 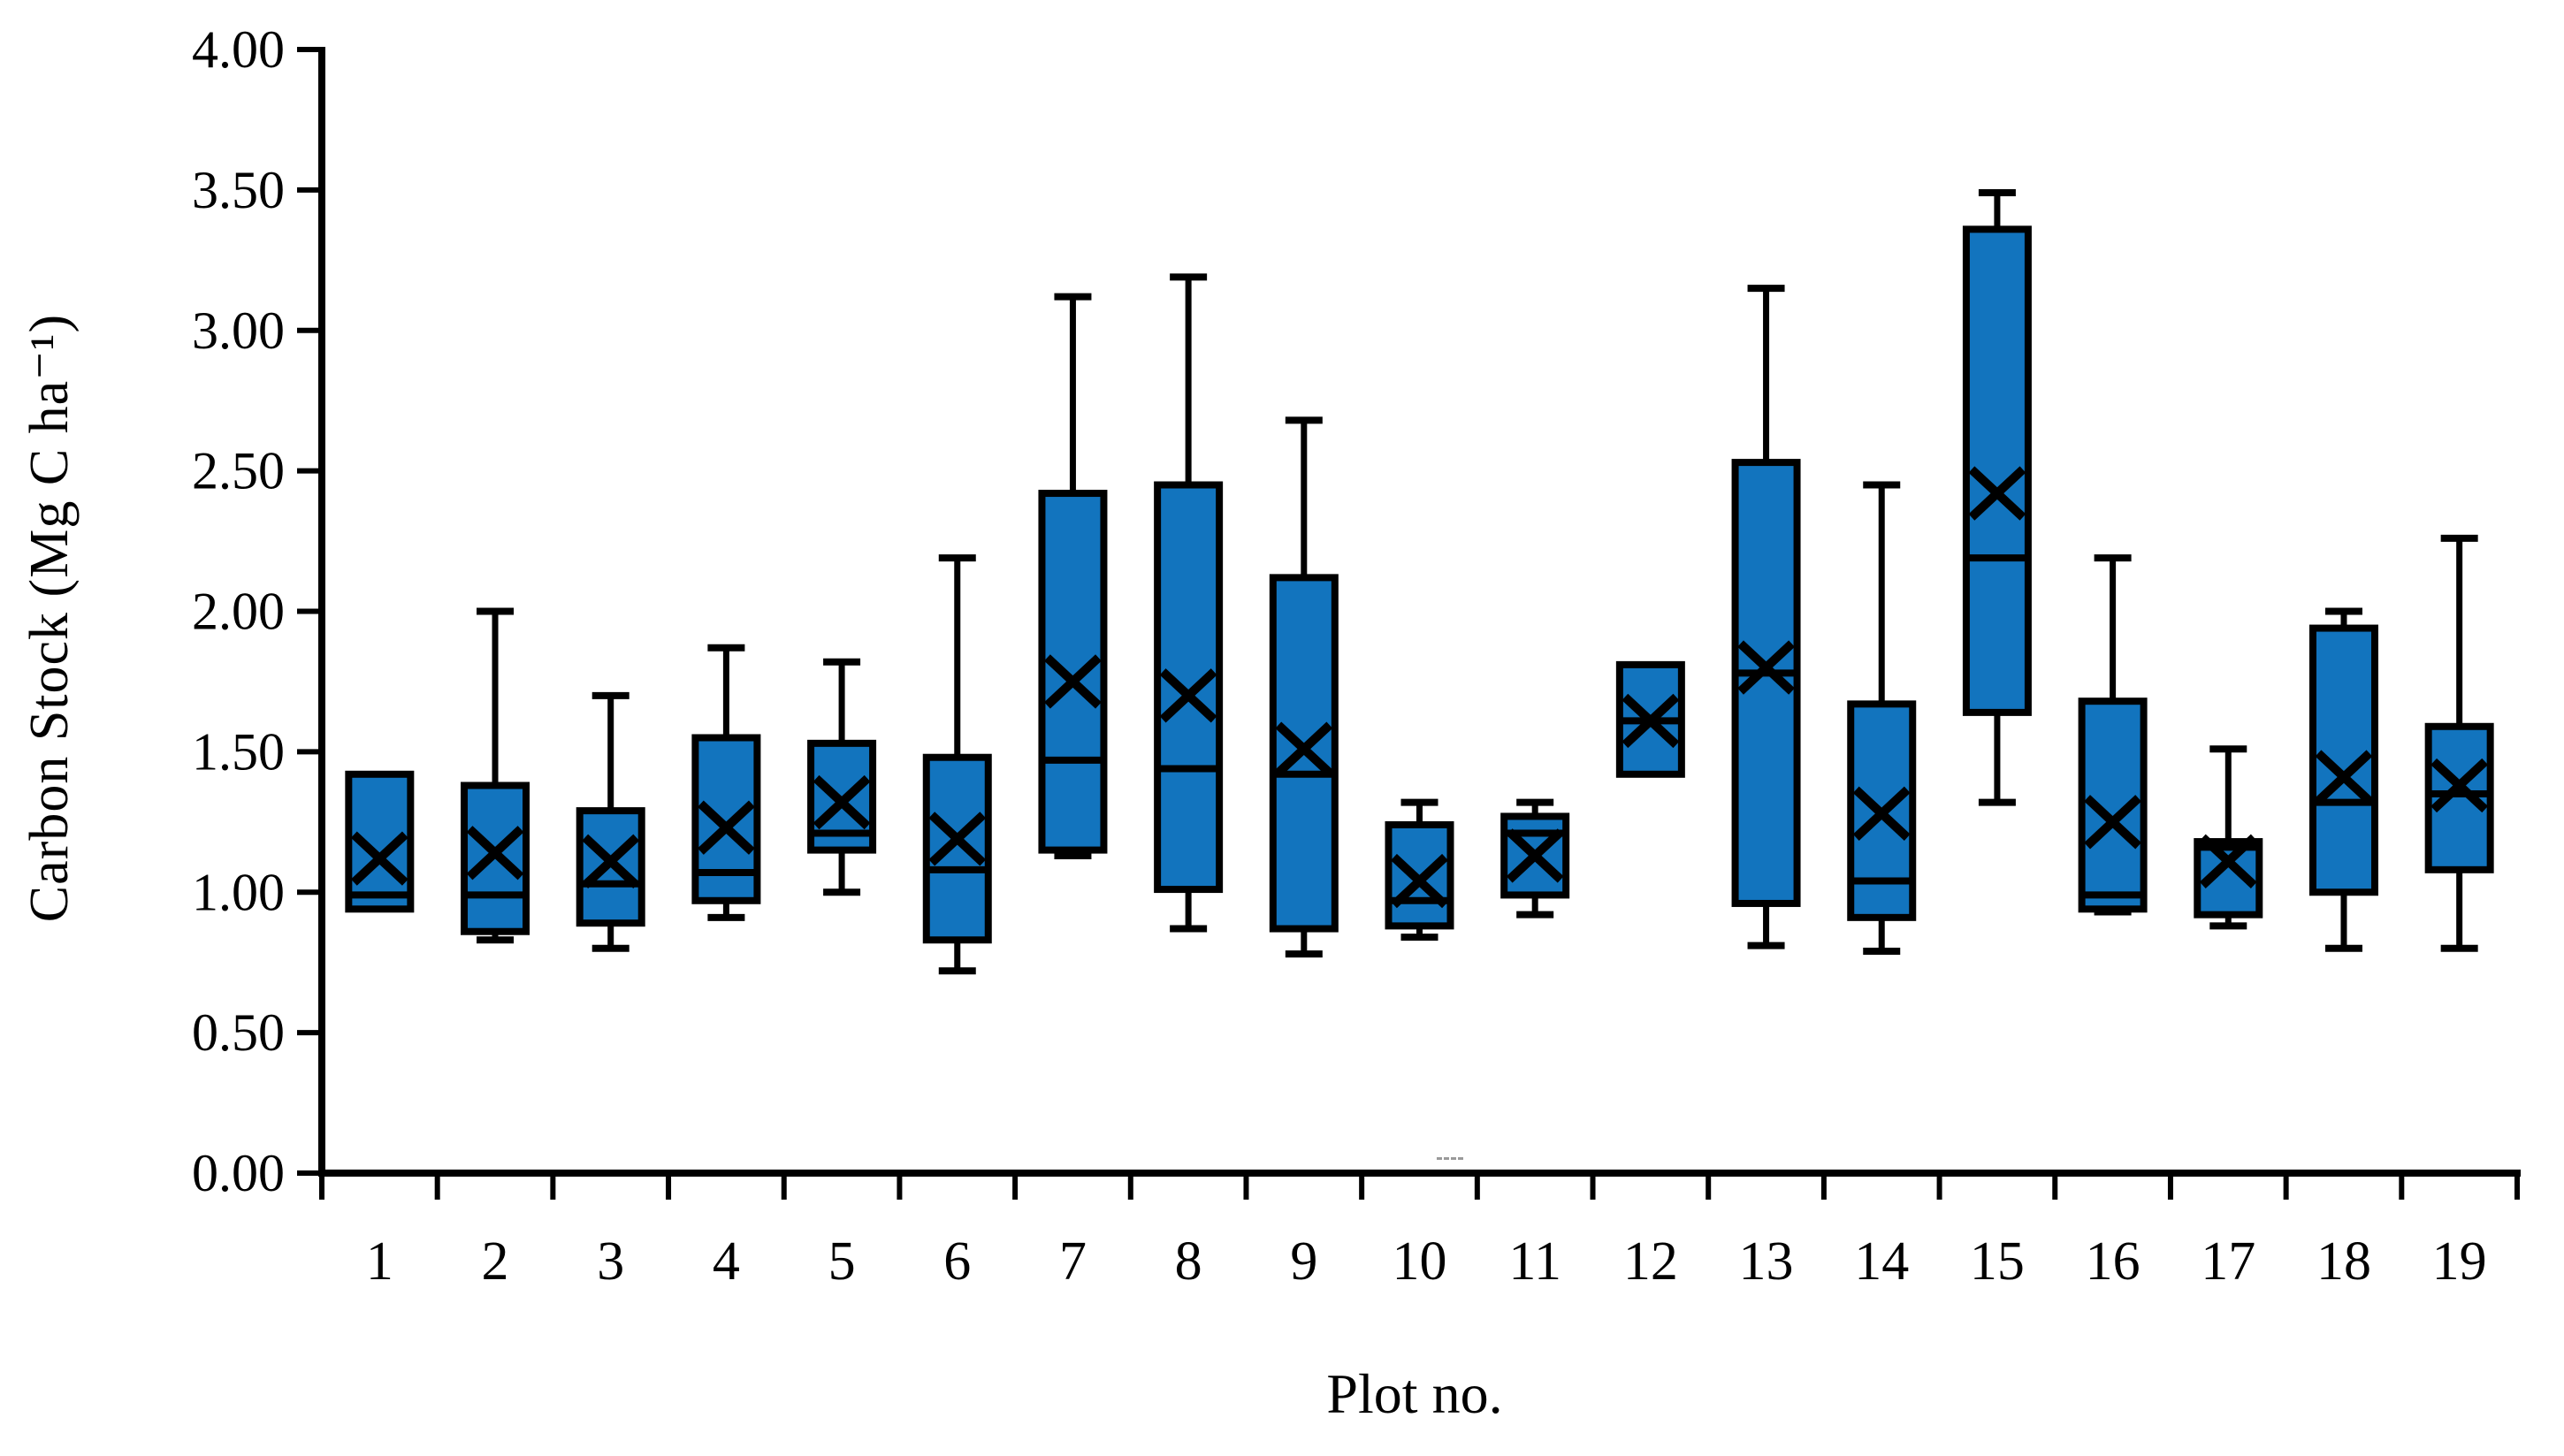 What do you see at coordinates (2459, 1261) in the screenshot?
I see `x-tick-label: 19` at bounding box center [2459, 1261].